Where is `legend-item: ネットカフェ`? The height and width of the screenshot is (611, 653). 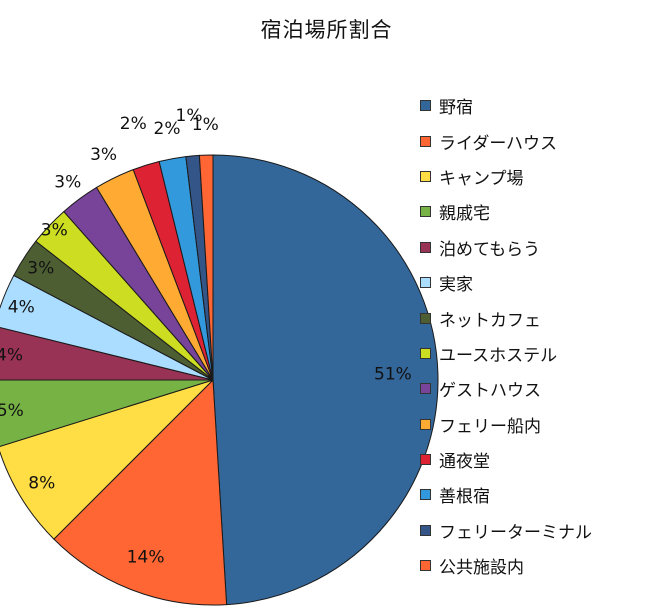 legend-item: ネットカフェ is located at coordinates (506, 317).